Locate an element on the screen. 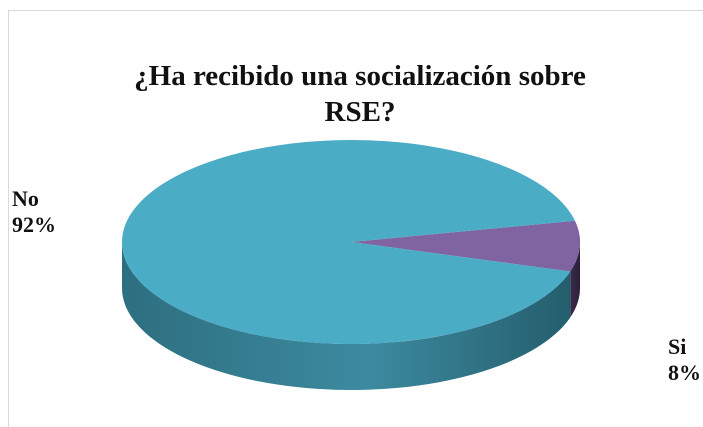 This screenshot has height=427, width=703. data-label-no-value: 92% is located at coordinates (34, 224).